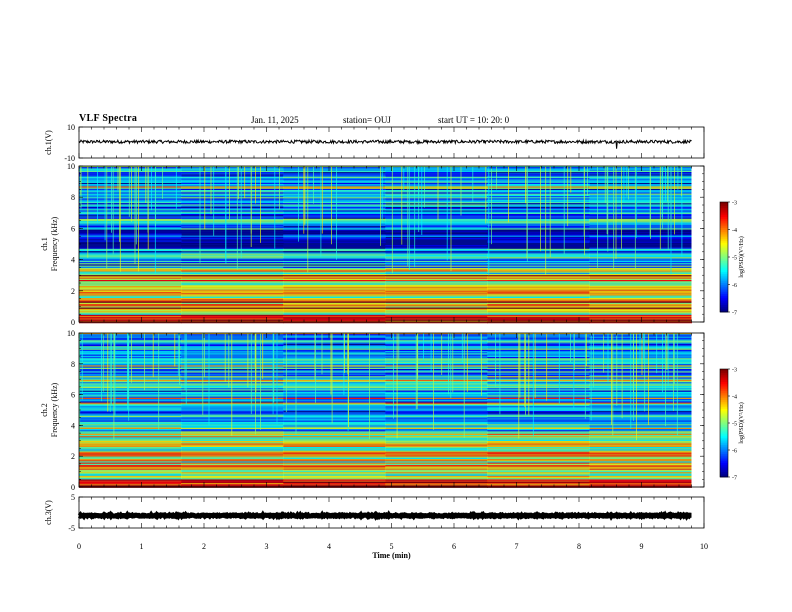 The width and height of the screenshot is (792, 612). Describe the element at coordinates (44, 410) in the screenshot. I see `y-axis-channel-label: ch.2` at that location.